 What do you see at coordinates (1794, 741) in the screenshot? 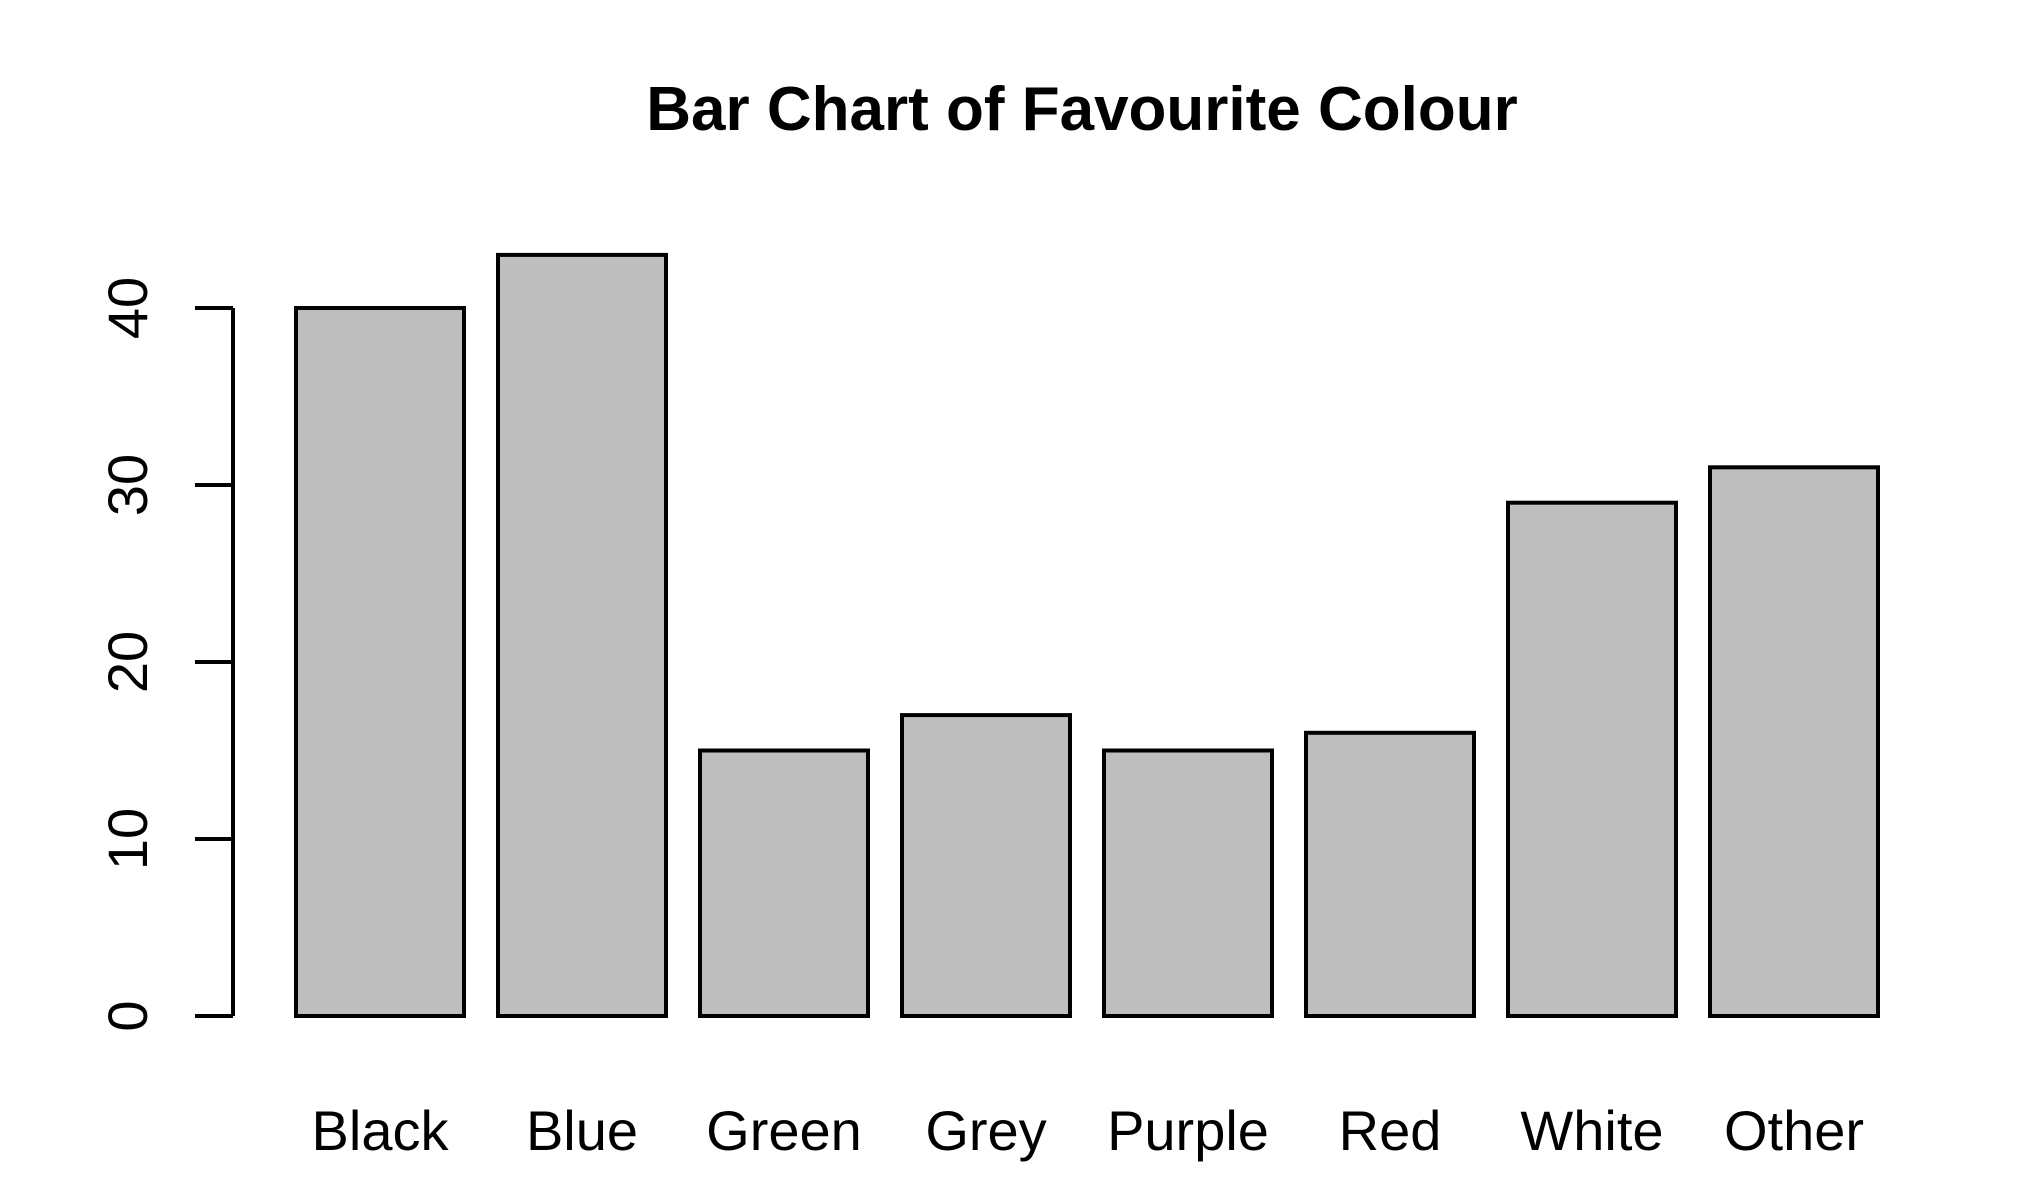
I see `bar-other` at bounding box center [1794, 741].